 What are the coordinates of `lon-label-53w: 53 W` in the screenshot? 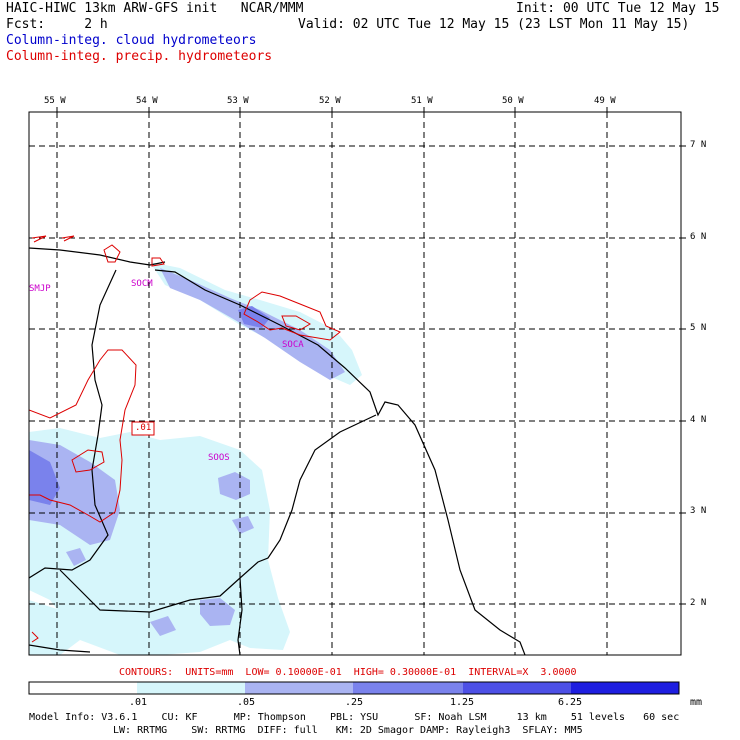 It's located at (238, 101).